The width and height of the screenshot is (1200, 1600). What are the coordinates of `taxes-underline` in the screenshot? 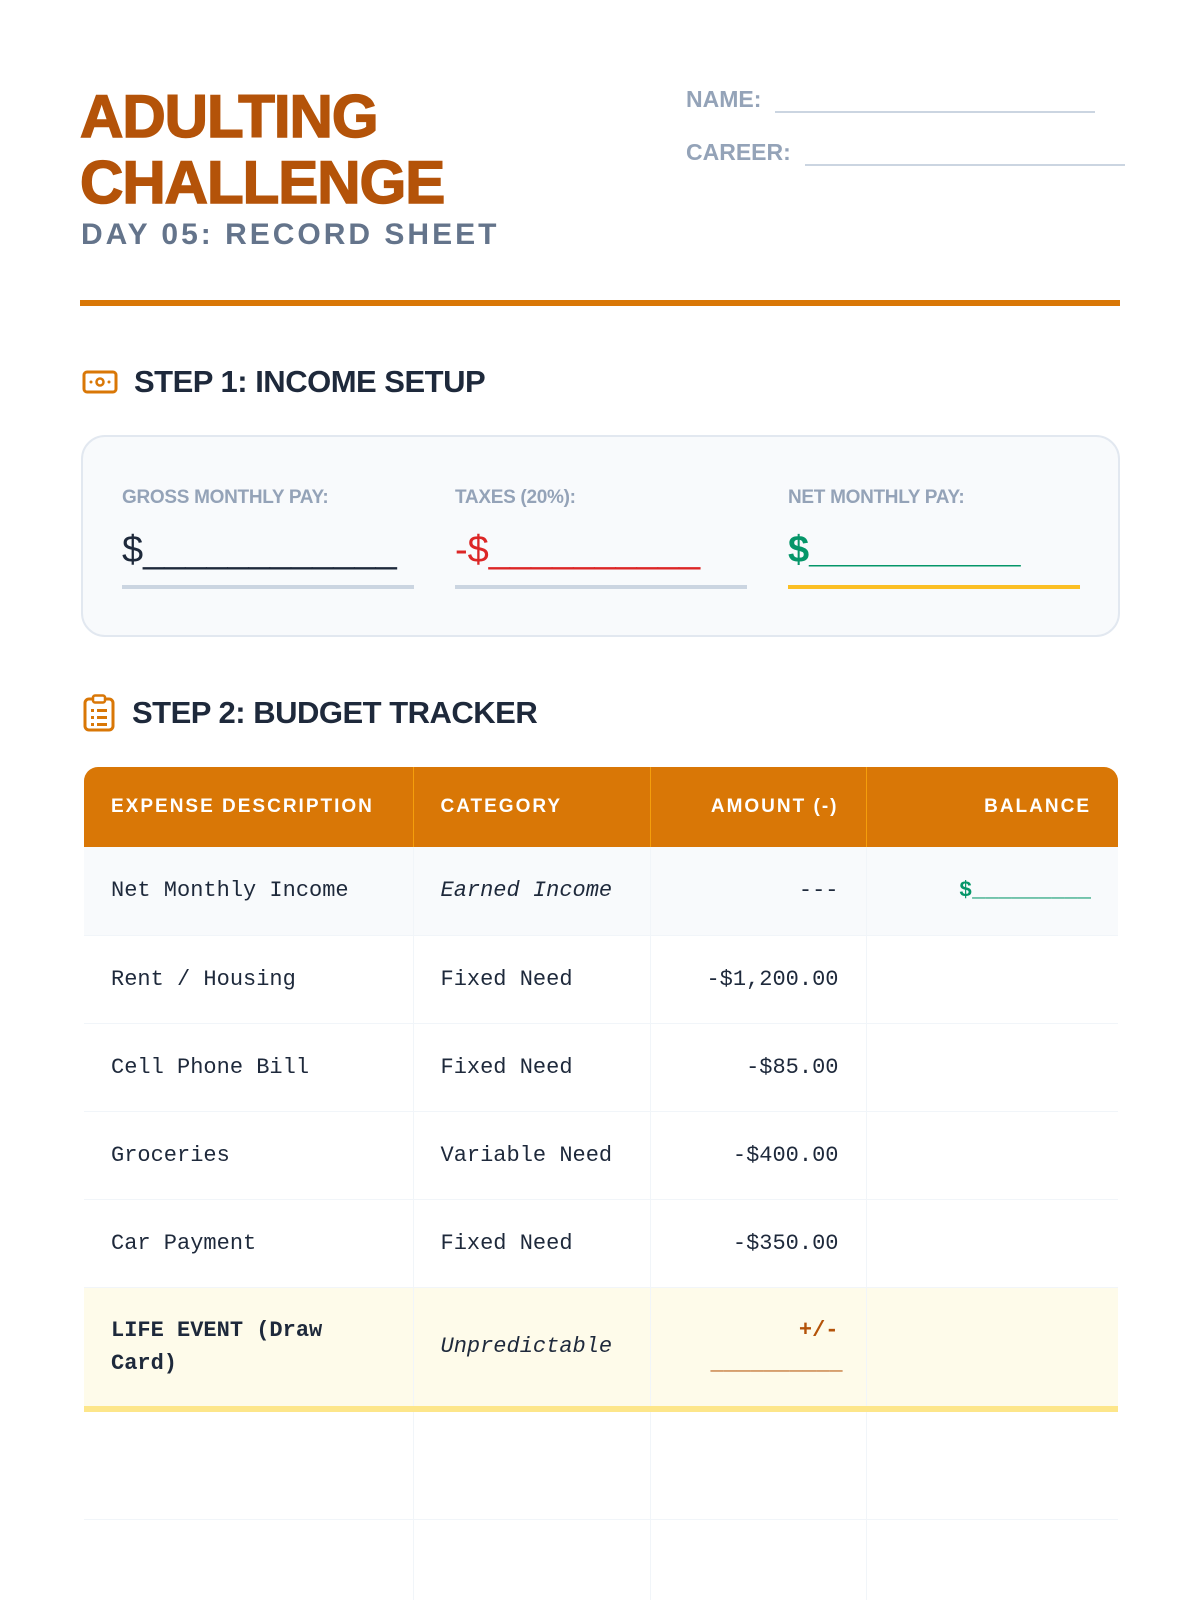 It's located at (601, 587).